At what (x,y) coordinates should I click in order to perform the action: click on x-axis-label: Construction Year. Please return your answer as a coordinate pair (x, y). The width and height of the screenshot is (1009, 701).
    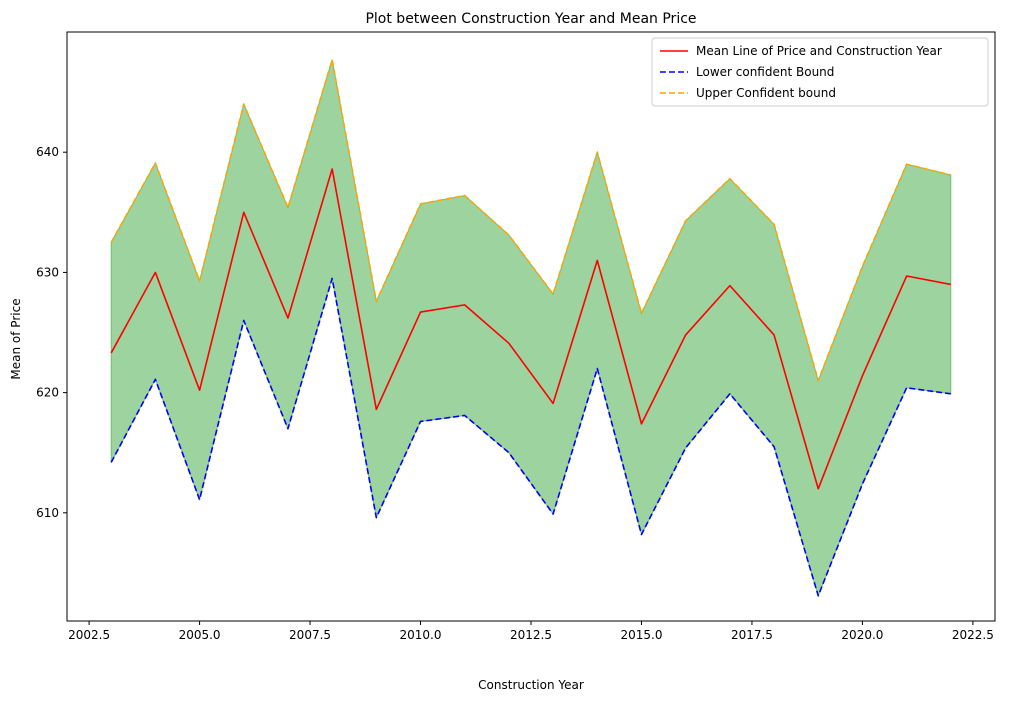
    Looking at the image, I should click on (531, 685).